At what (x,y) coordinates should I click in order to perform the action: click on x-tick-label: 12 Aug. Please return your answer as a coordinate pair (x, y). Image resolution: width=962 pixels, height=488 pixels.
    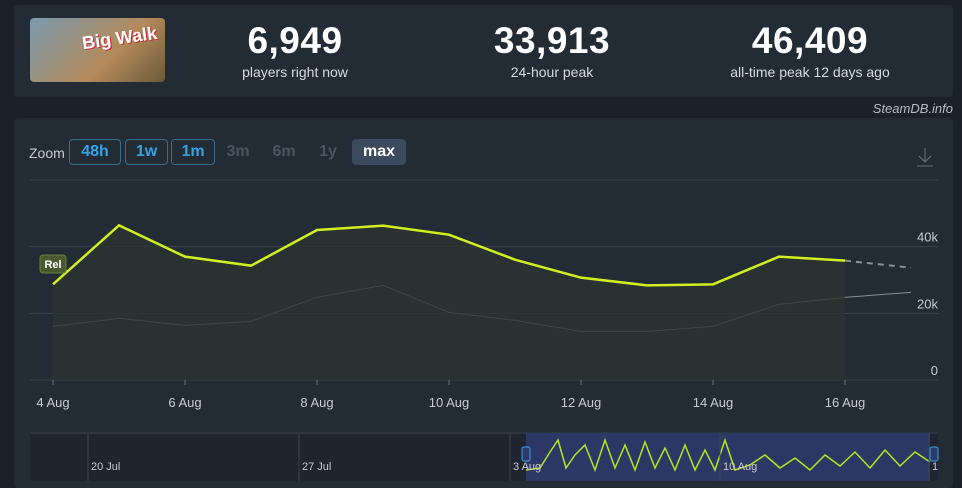
    Looking at the image, I should click on (581, 402).